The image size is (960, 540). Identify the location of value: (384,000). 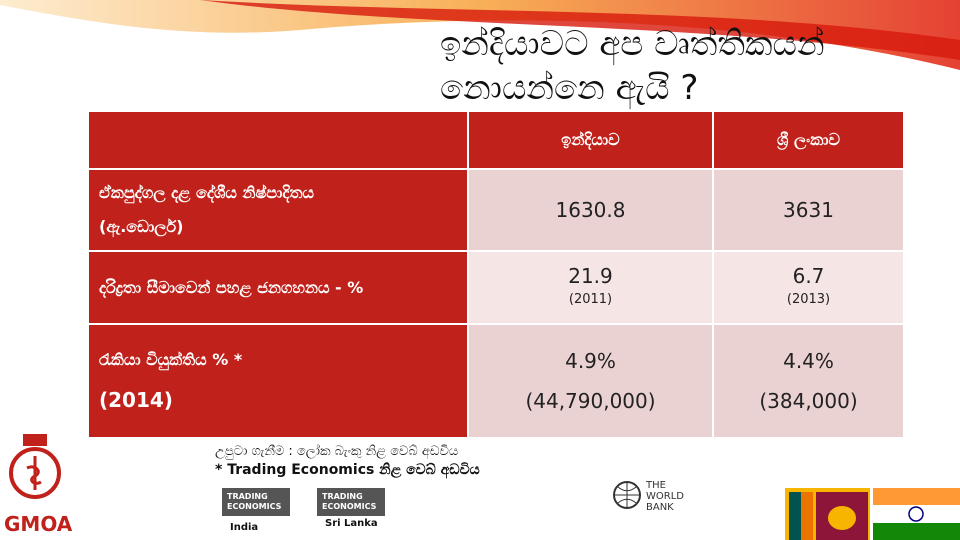
(808, 401).